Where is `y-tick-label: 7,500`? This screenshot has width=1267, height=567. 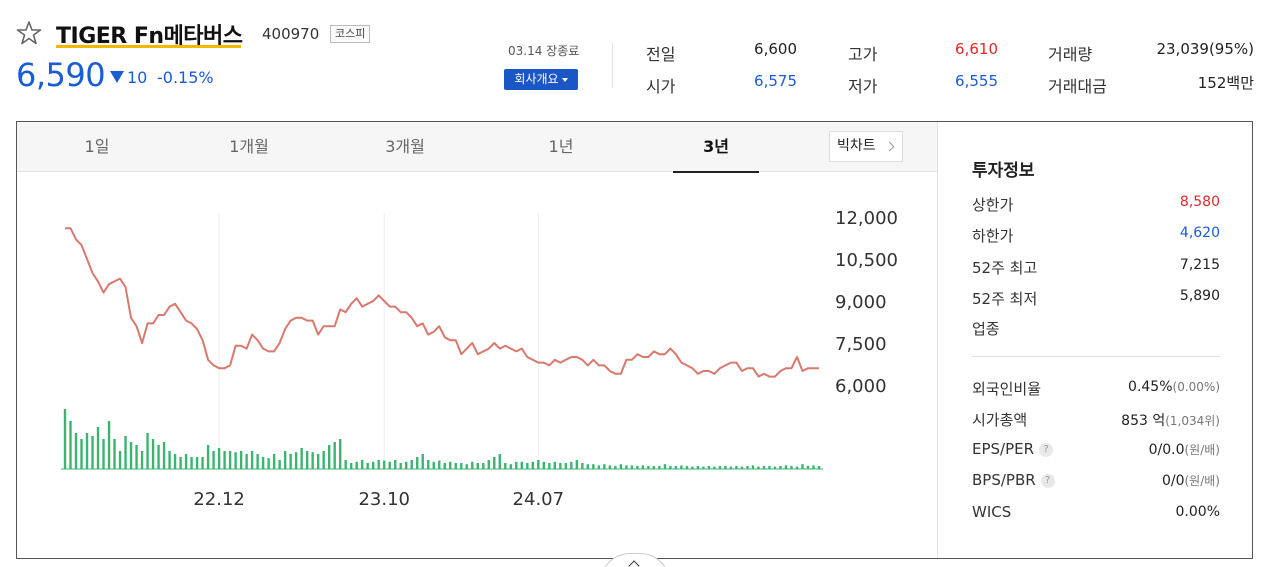
y-tick-label: 7,500 is located at coordinates (861, 344).